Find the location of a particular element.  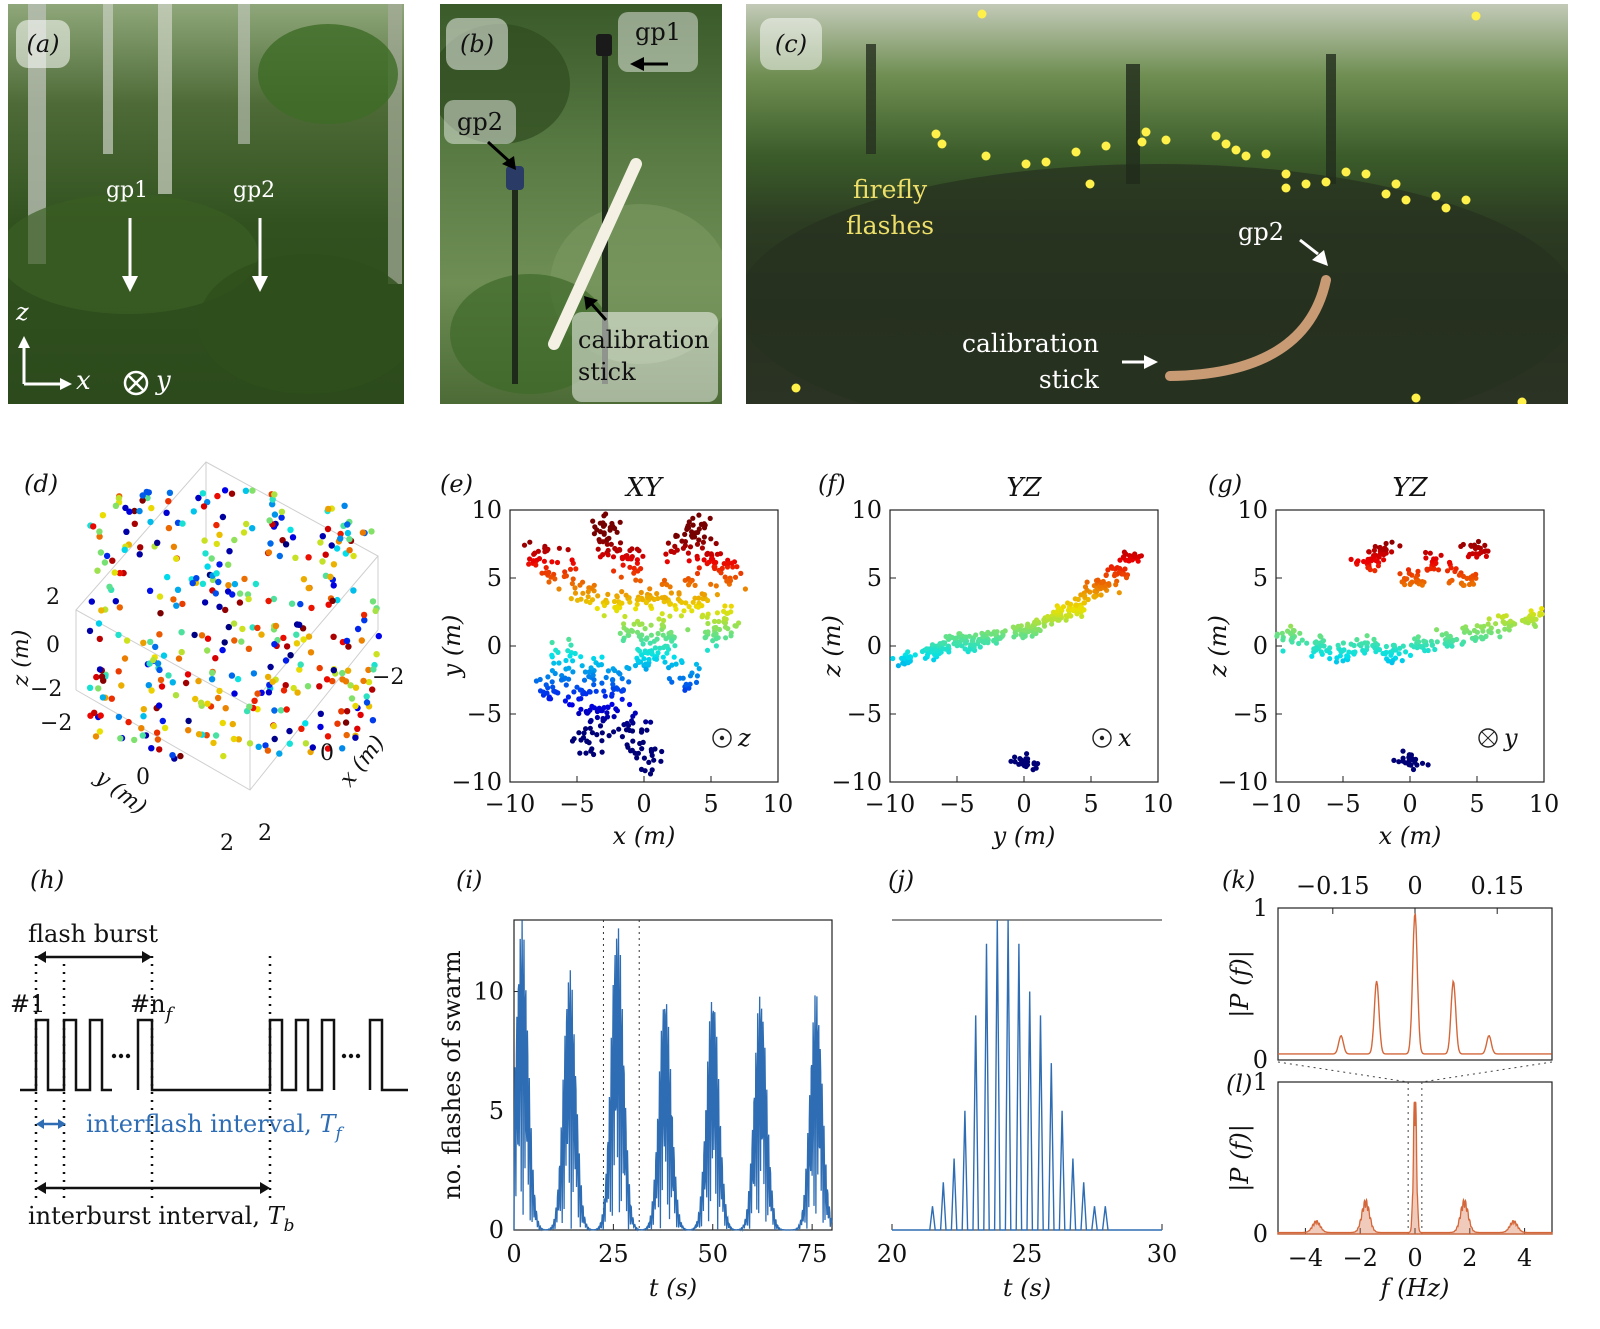

interflash-arrow is located at coordinates (51, 1124).